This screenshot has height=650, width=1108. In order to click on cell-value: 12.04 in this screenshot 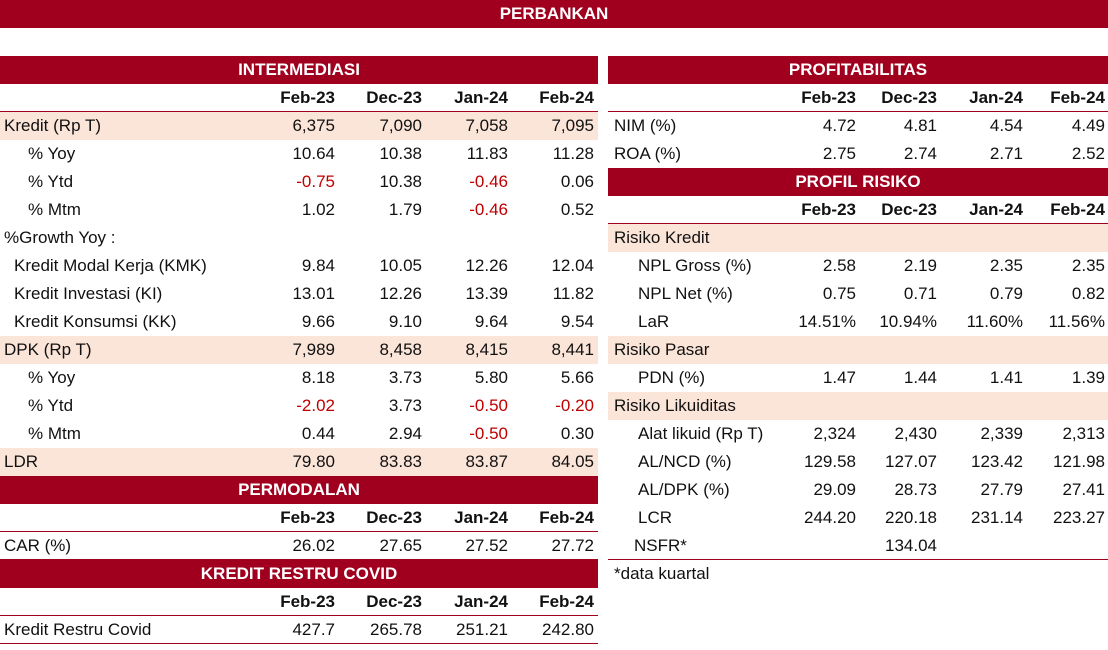, I will do `click(572, 265)`.